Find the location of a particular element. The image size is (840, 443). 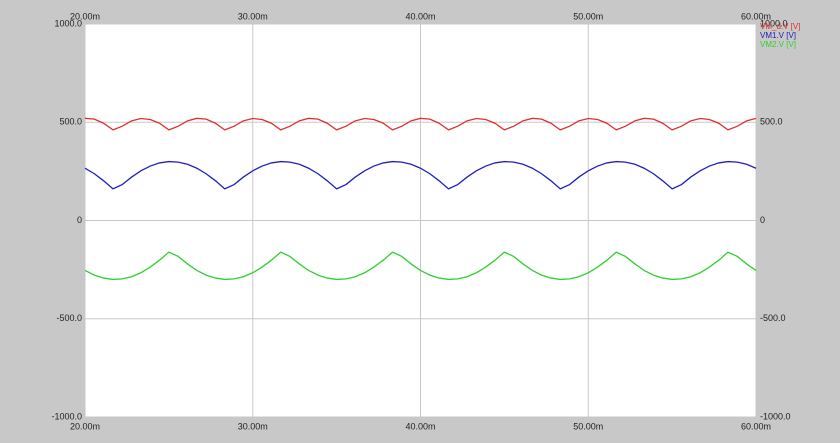

legend-entry: VM_d.V [V] is located at coordinates (780, 26).